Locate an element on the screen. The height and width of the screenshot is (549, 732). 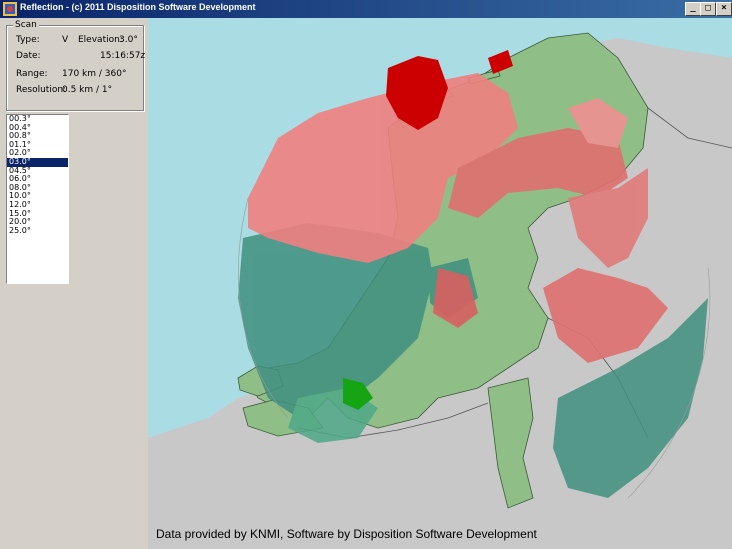
elevation-item: 01.1° is located at coordinates (20, 144).